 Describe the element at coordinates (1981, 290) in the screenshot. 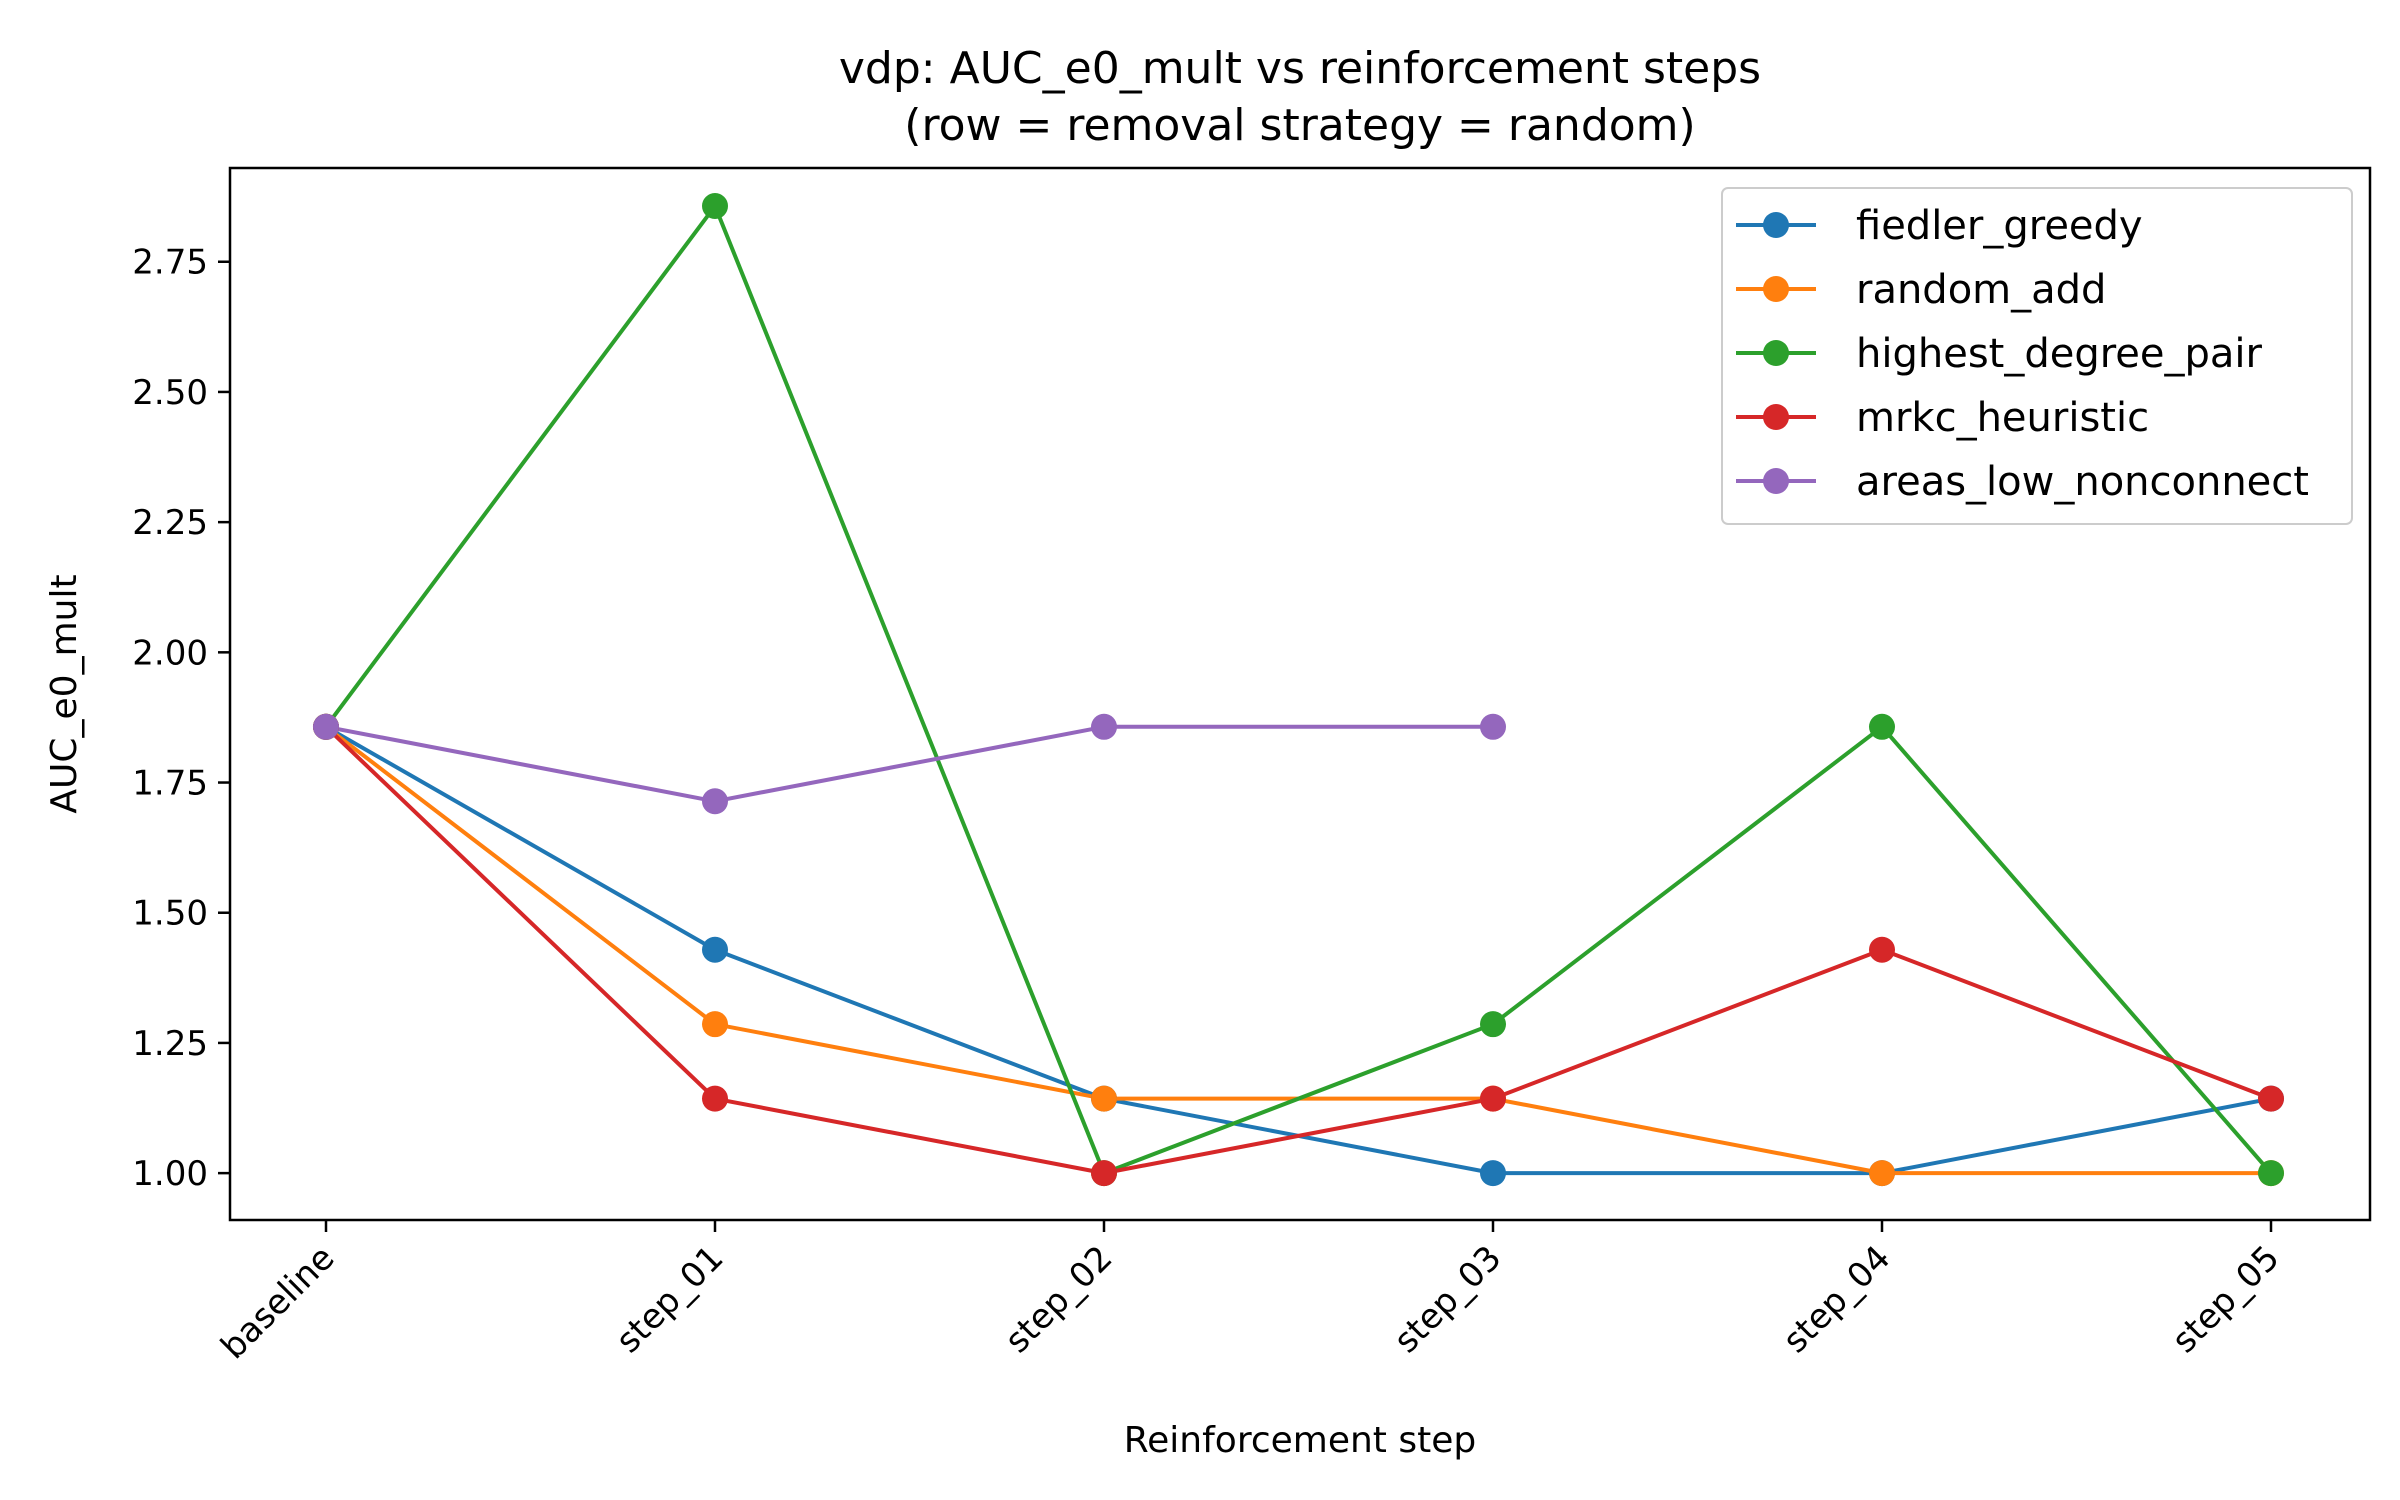

I see `legend-label: random_add` at that location.